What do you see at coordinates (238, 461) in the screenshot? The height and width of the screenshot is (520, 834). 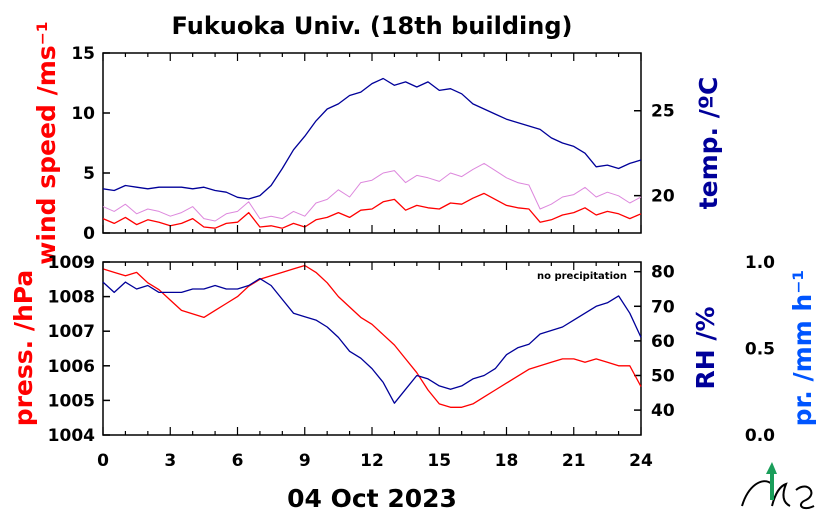 I see `x-tick-label: 6` at bounding box center [238, 461].